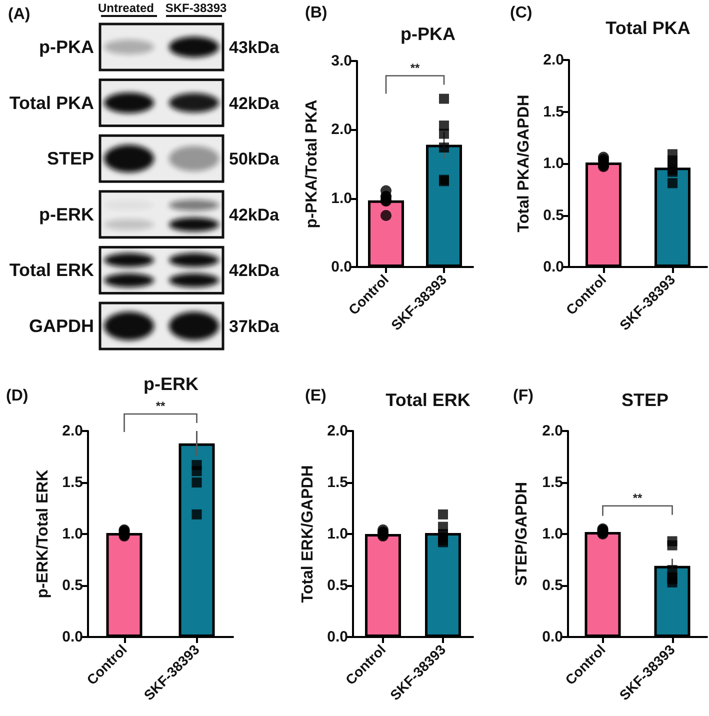 The height and width of the screenshot is (716, 709). I want to click on text: 43kDa, so click(254, 47).